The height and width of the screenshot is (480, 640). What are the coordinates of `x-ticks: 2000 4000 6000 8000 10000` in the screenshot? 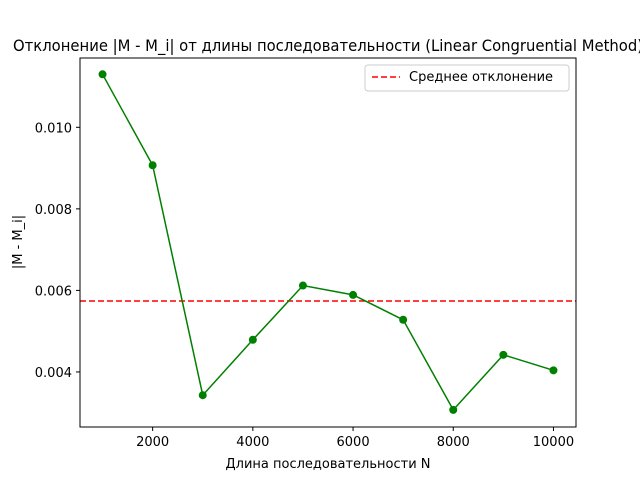 It's located at (355, 438).